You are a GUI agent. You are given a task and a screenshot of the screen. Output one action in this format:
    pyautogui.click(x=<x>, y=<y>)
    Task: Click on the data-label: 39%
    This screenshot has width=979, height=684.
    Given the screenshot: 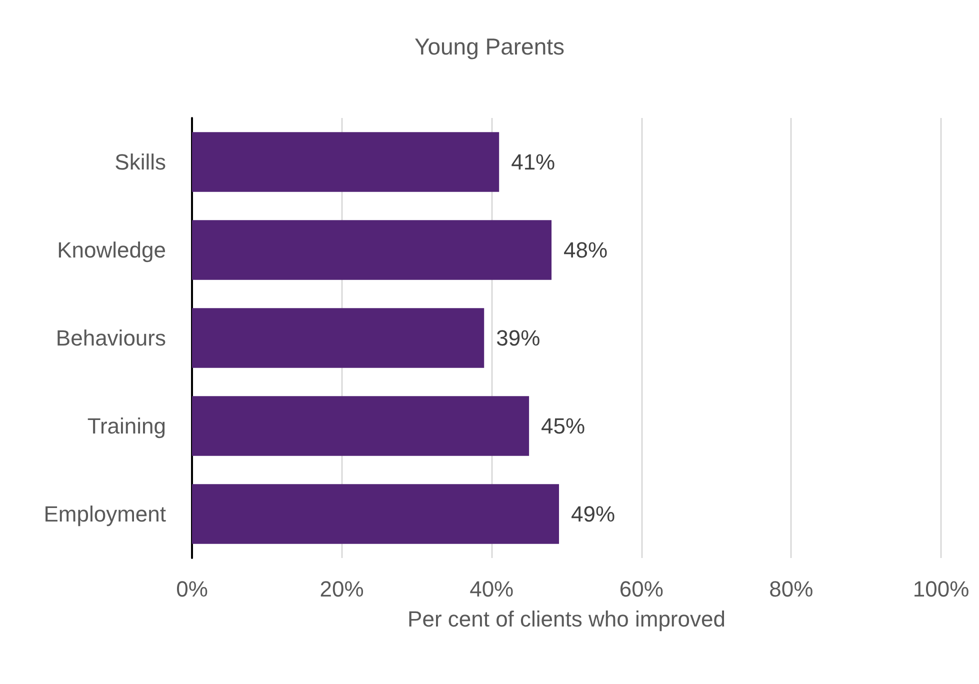 What is the action you would take?
    pyautogui.click(x=518, y=338)
    